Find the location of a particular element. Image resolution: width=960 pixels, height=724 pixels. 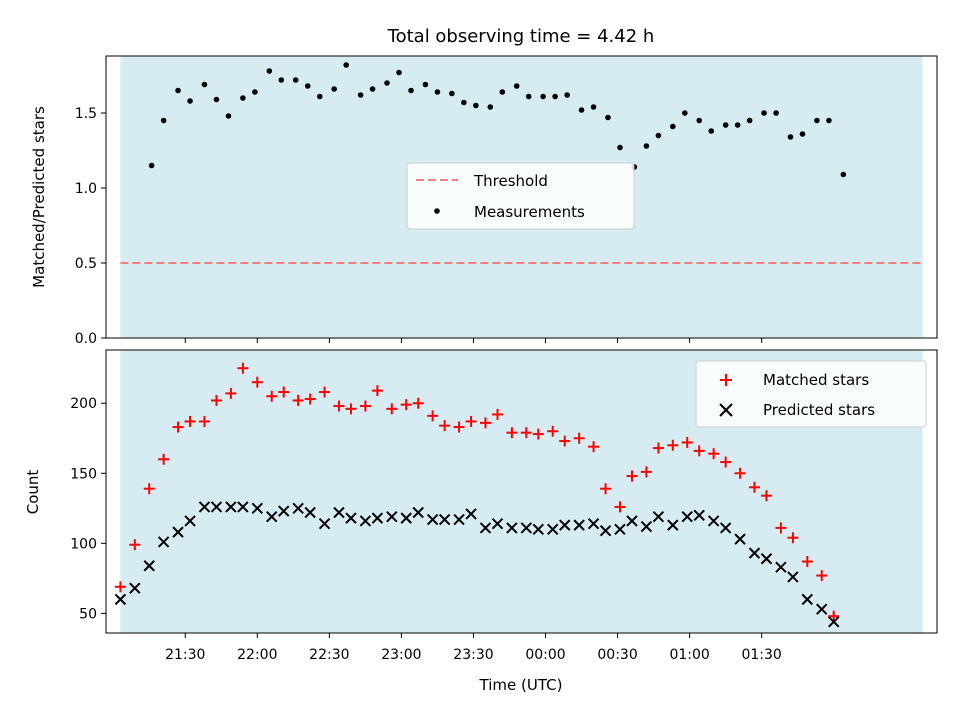

x-tick-label: 23:30 is located at coordinates (473, 655).